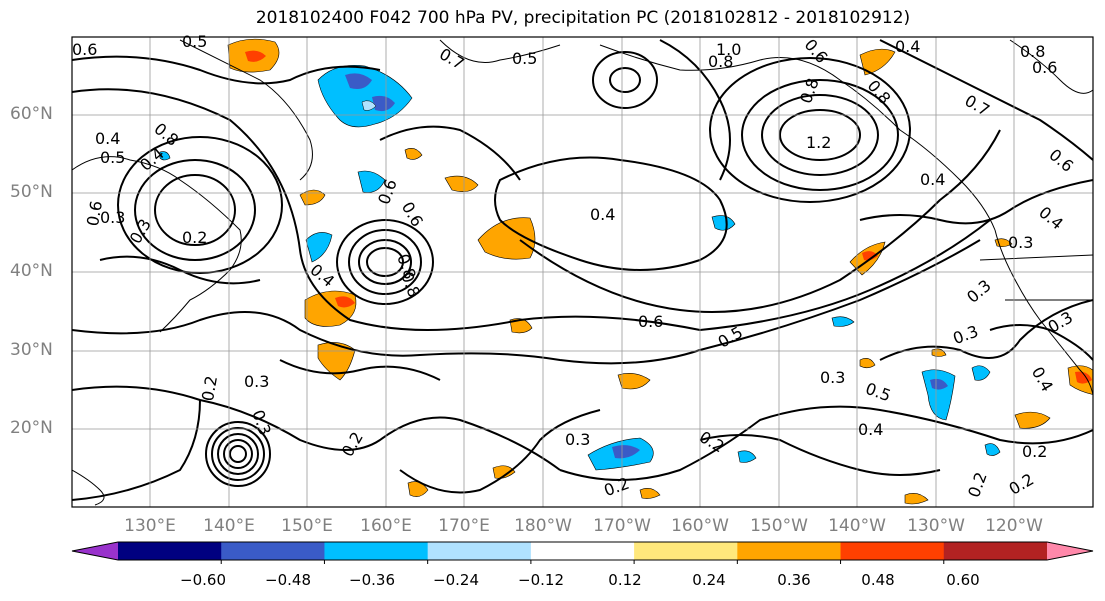 This screenshot has height=601, width=1105. What do you see at coordinates (31, 350) in the screenshot?
I see `lat-label: 30°N` at bounding box center [31, 350].